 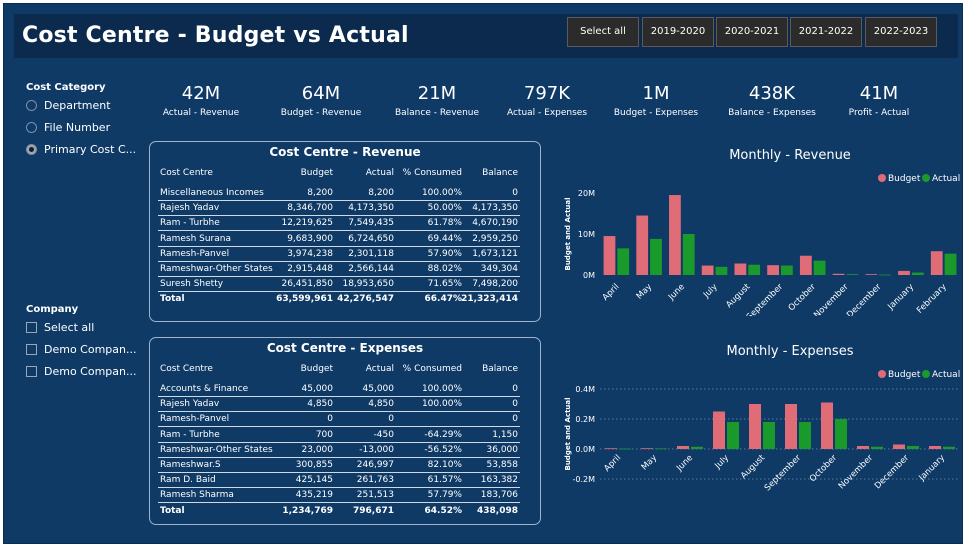 What do you see at coordinates (900, 297) in the screenshot?
I see `x-tick-label: January` at bounding box center [900, 297].